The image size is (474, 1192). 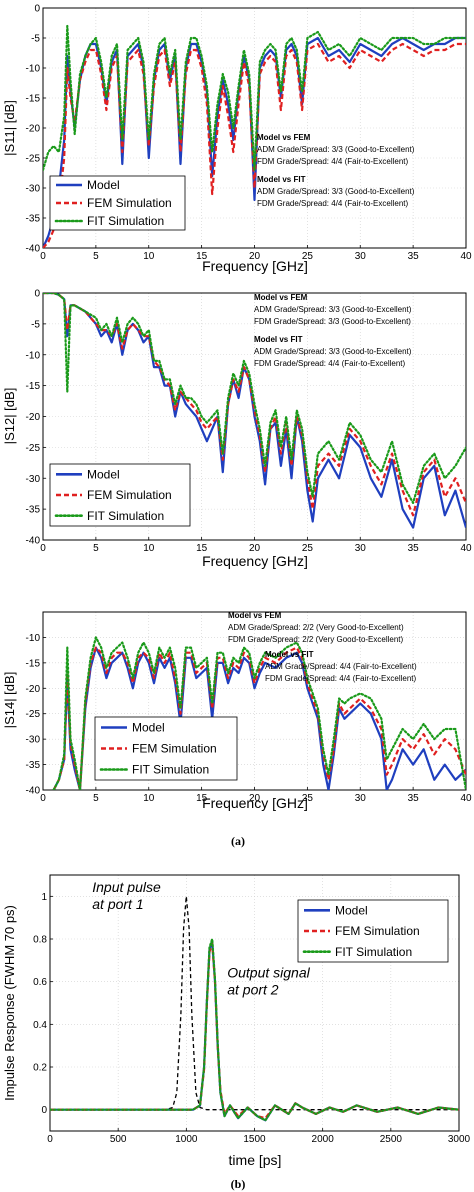 What do you see at coordinates (40, 940) in the screenshot?
I see `y-tick-label: 0.8` at bounding box center [40, 940].